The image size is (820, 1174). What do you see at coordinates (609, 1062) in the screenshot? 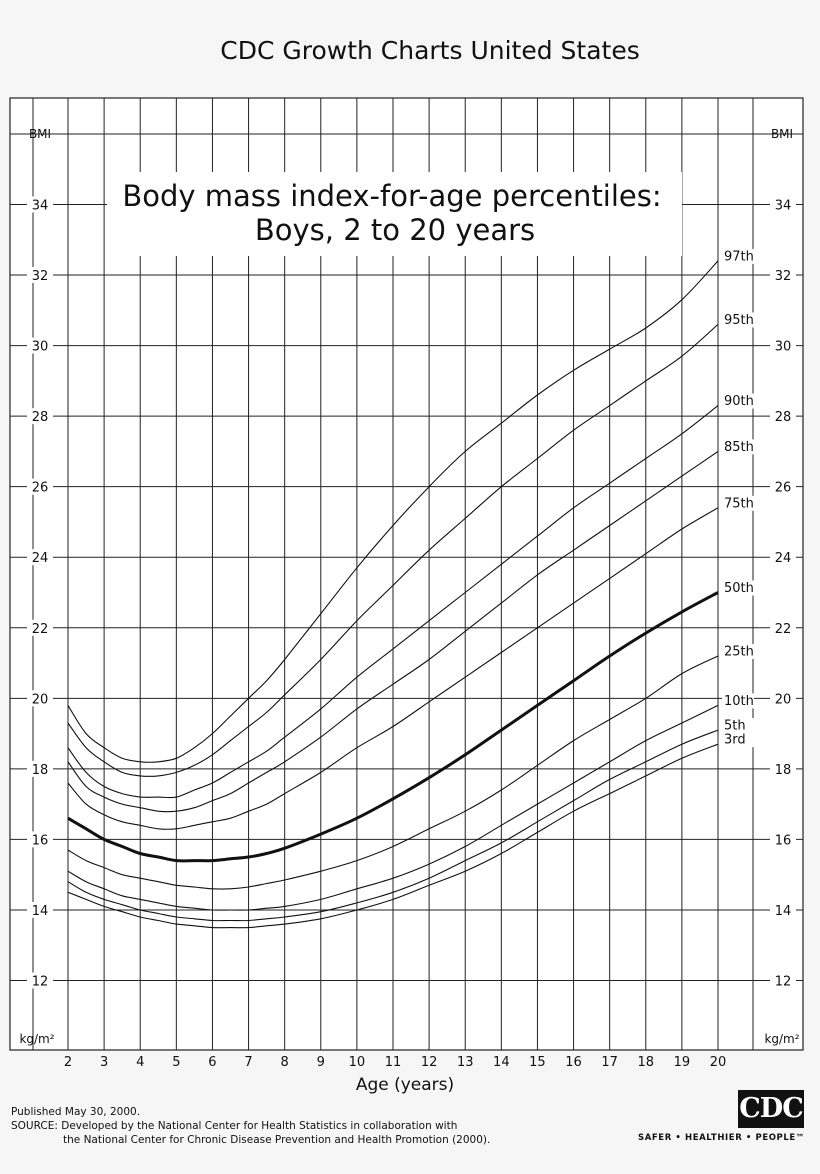
I see `x-tick-label: 17` at bounding box center [609, 1062].